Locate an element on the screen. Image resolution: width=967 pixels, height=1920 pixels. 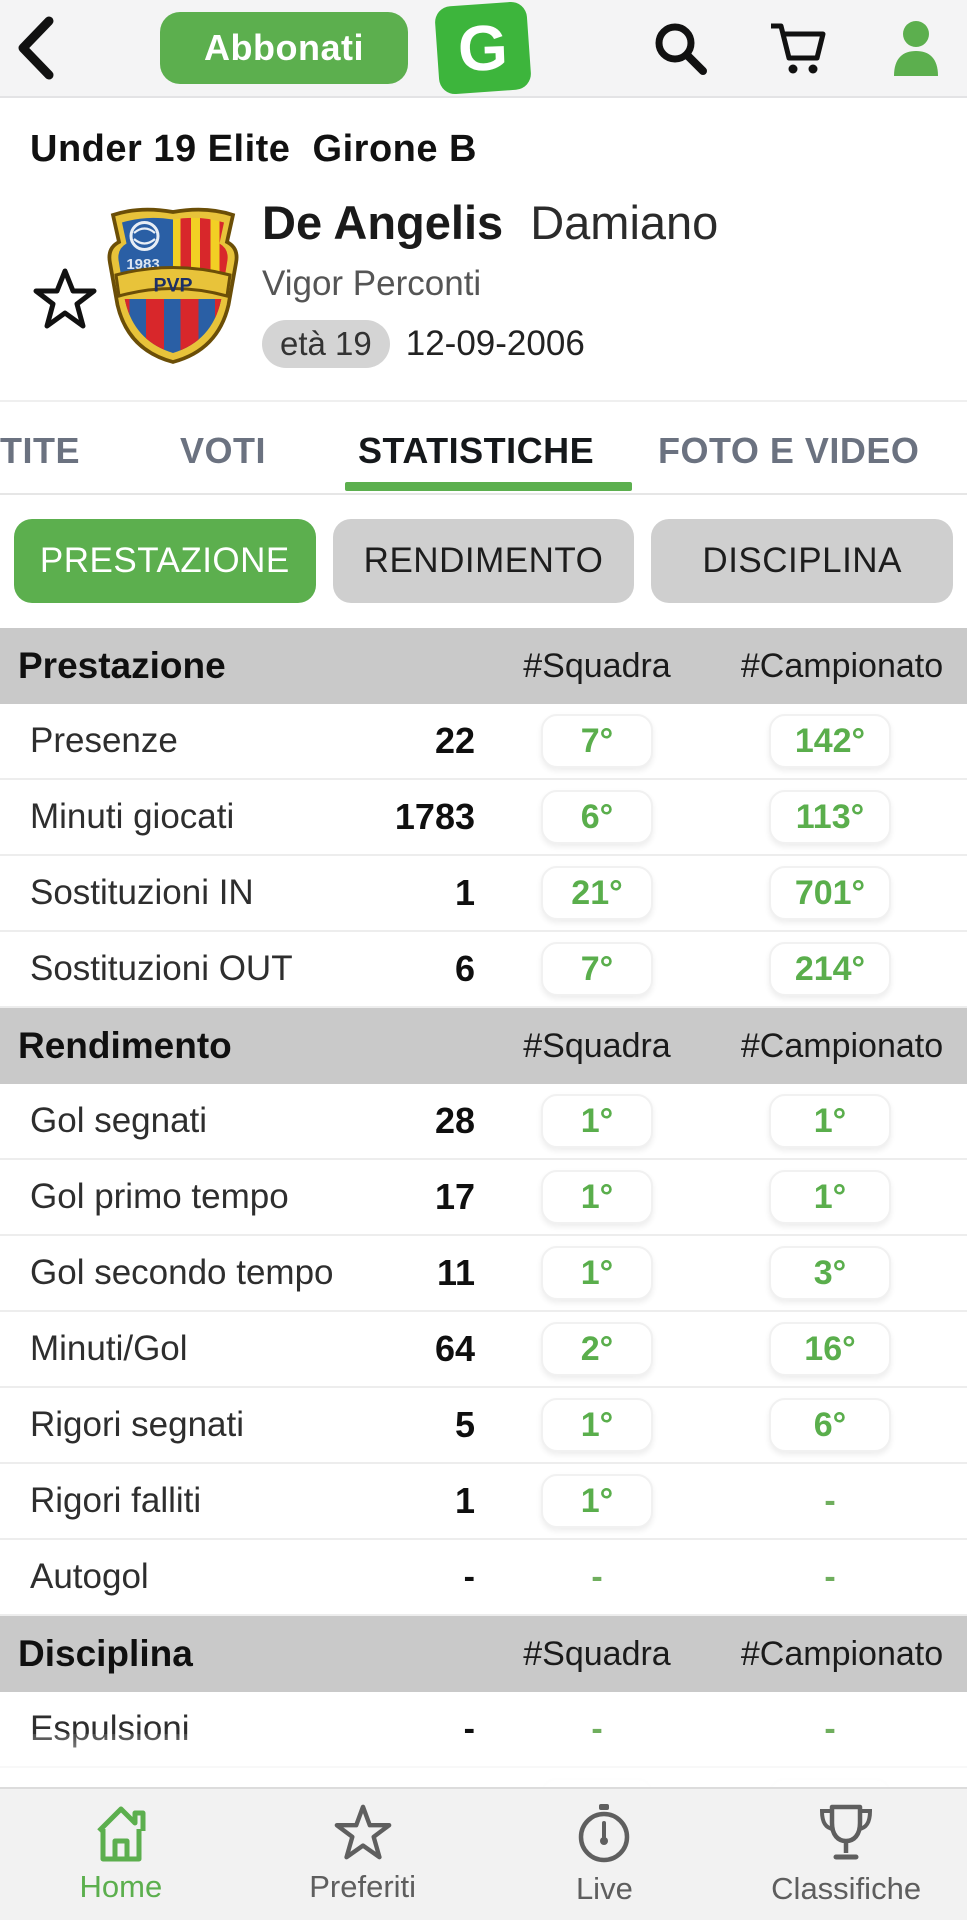
league-rank-pill: 214° is located at coordinates (830, 969).